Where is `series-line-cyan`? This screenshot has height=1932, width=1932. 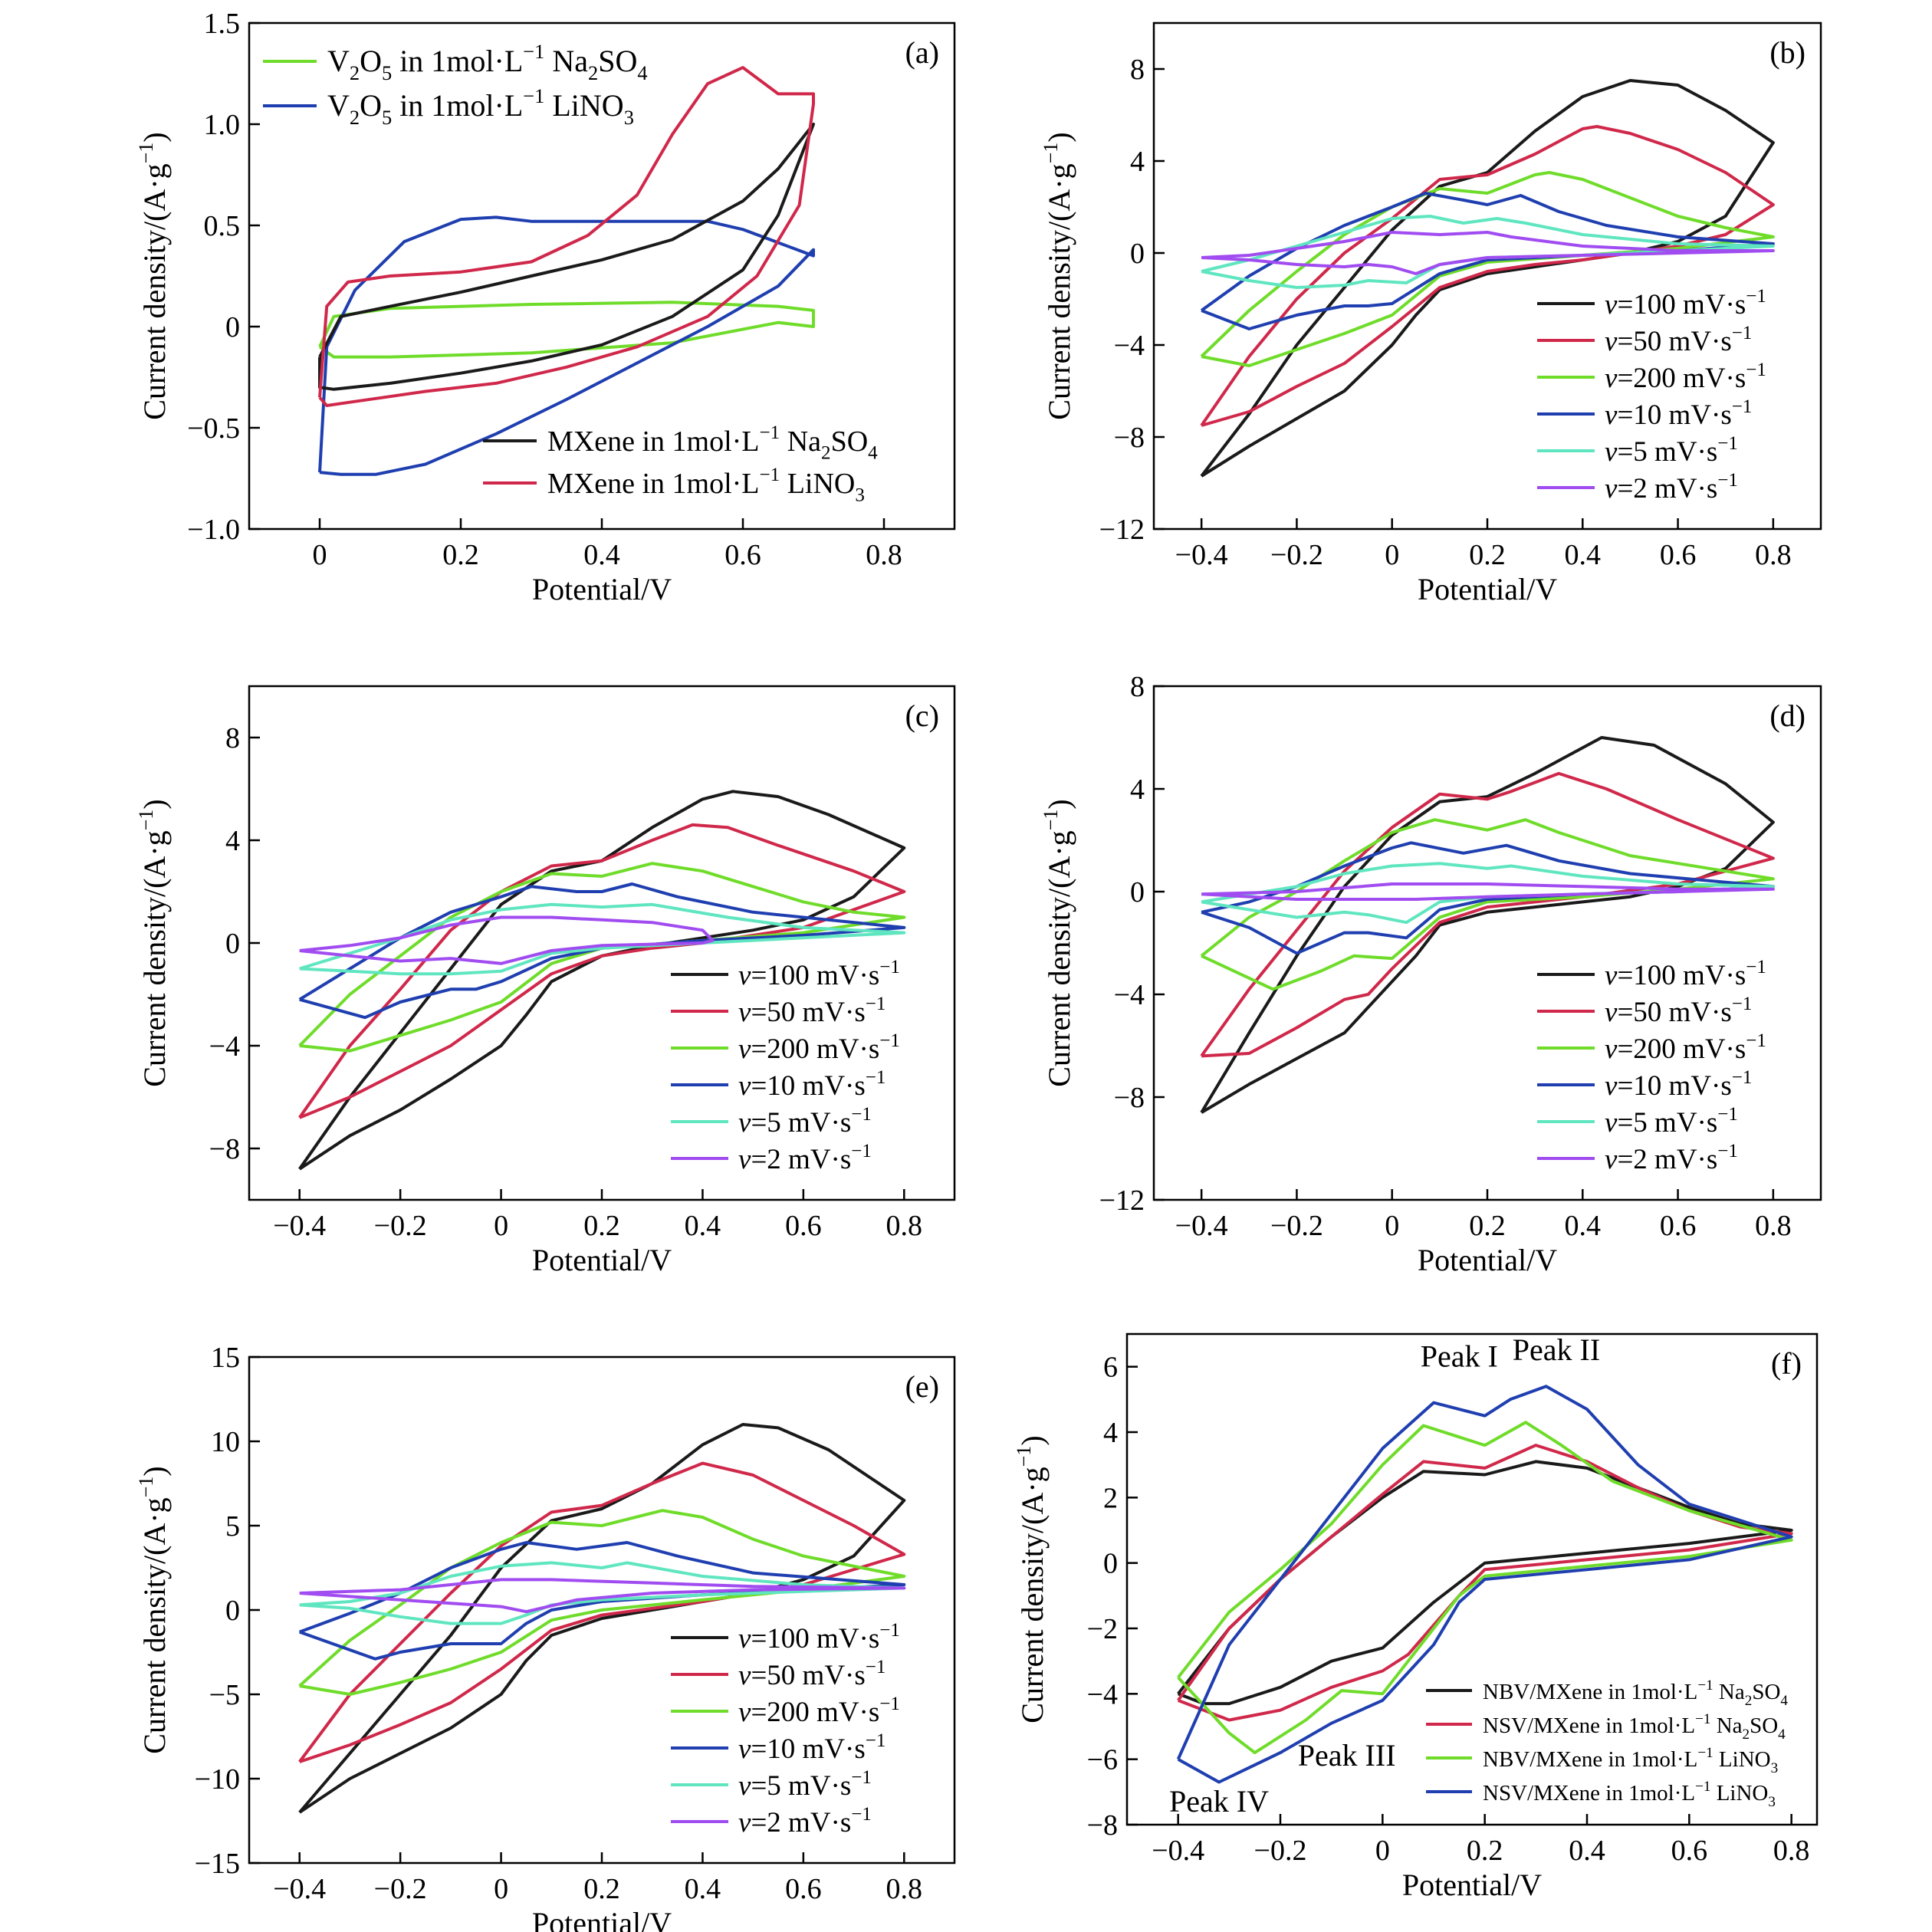
series-line-cyan is located at coordinates (603, 939).